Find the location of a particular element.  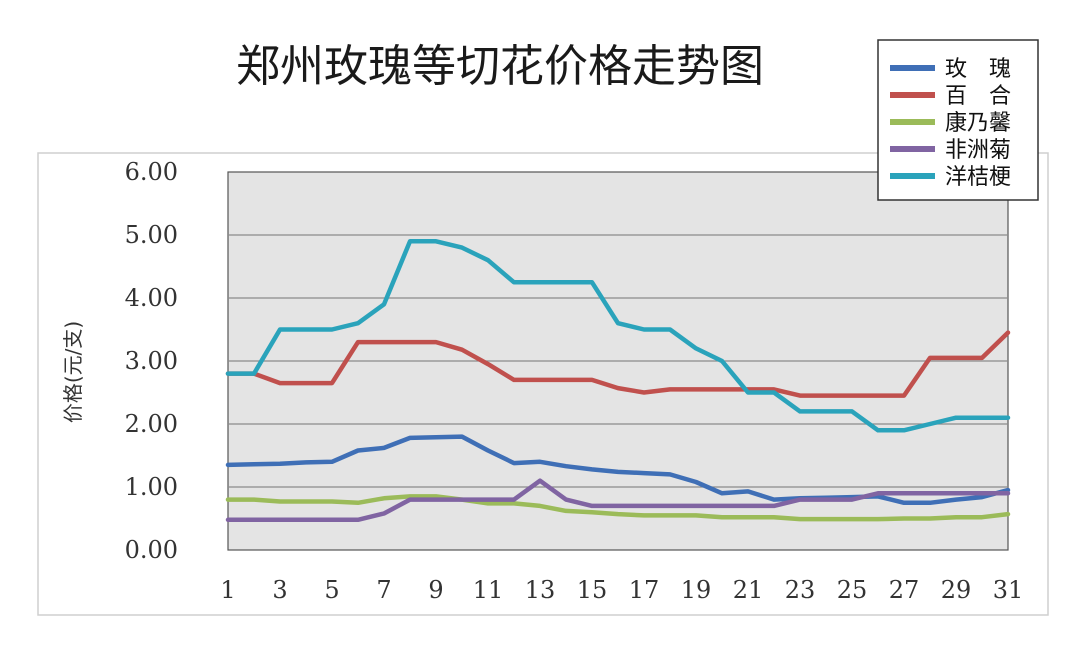

y-tick-label: 5.00 is located at coordinates (151, 235).